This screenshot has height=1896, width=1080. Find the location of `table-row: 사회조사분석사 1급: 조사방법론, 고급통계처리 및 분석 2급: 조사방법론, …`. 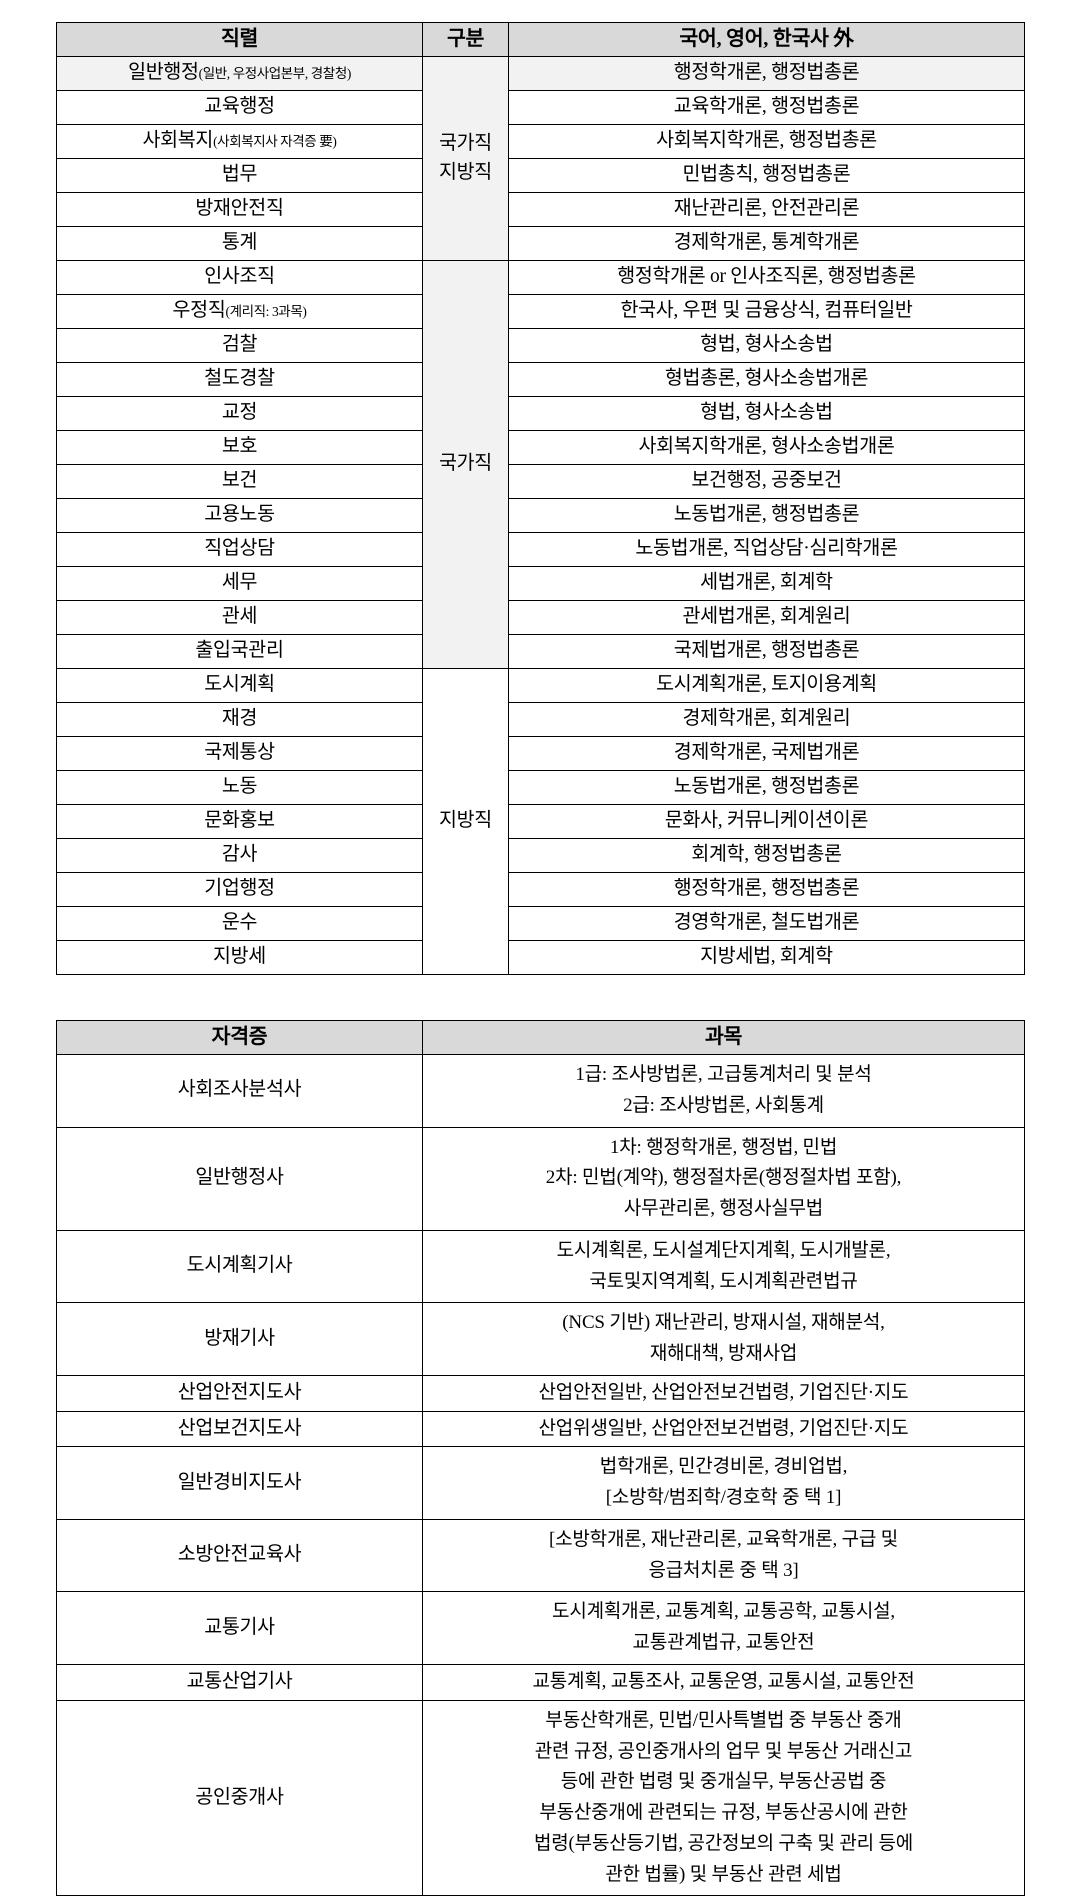

table-row: 사회조사분석사 1급: 조사방법론, 고급통계처리 및 분석 2급: 조사방법론, … is located at coordinates (540, 1091).